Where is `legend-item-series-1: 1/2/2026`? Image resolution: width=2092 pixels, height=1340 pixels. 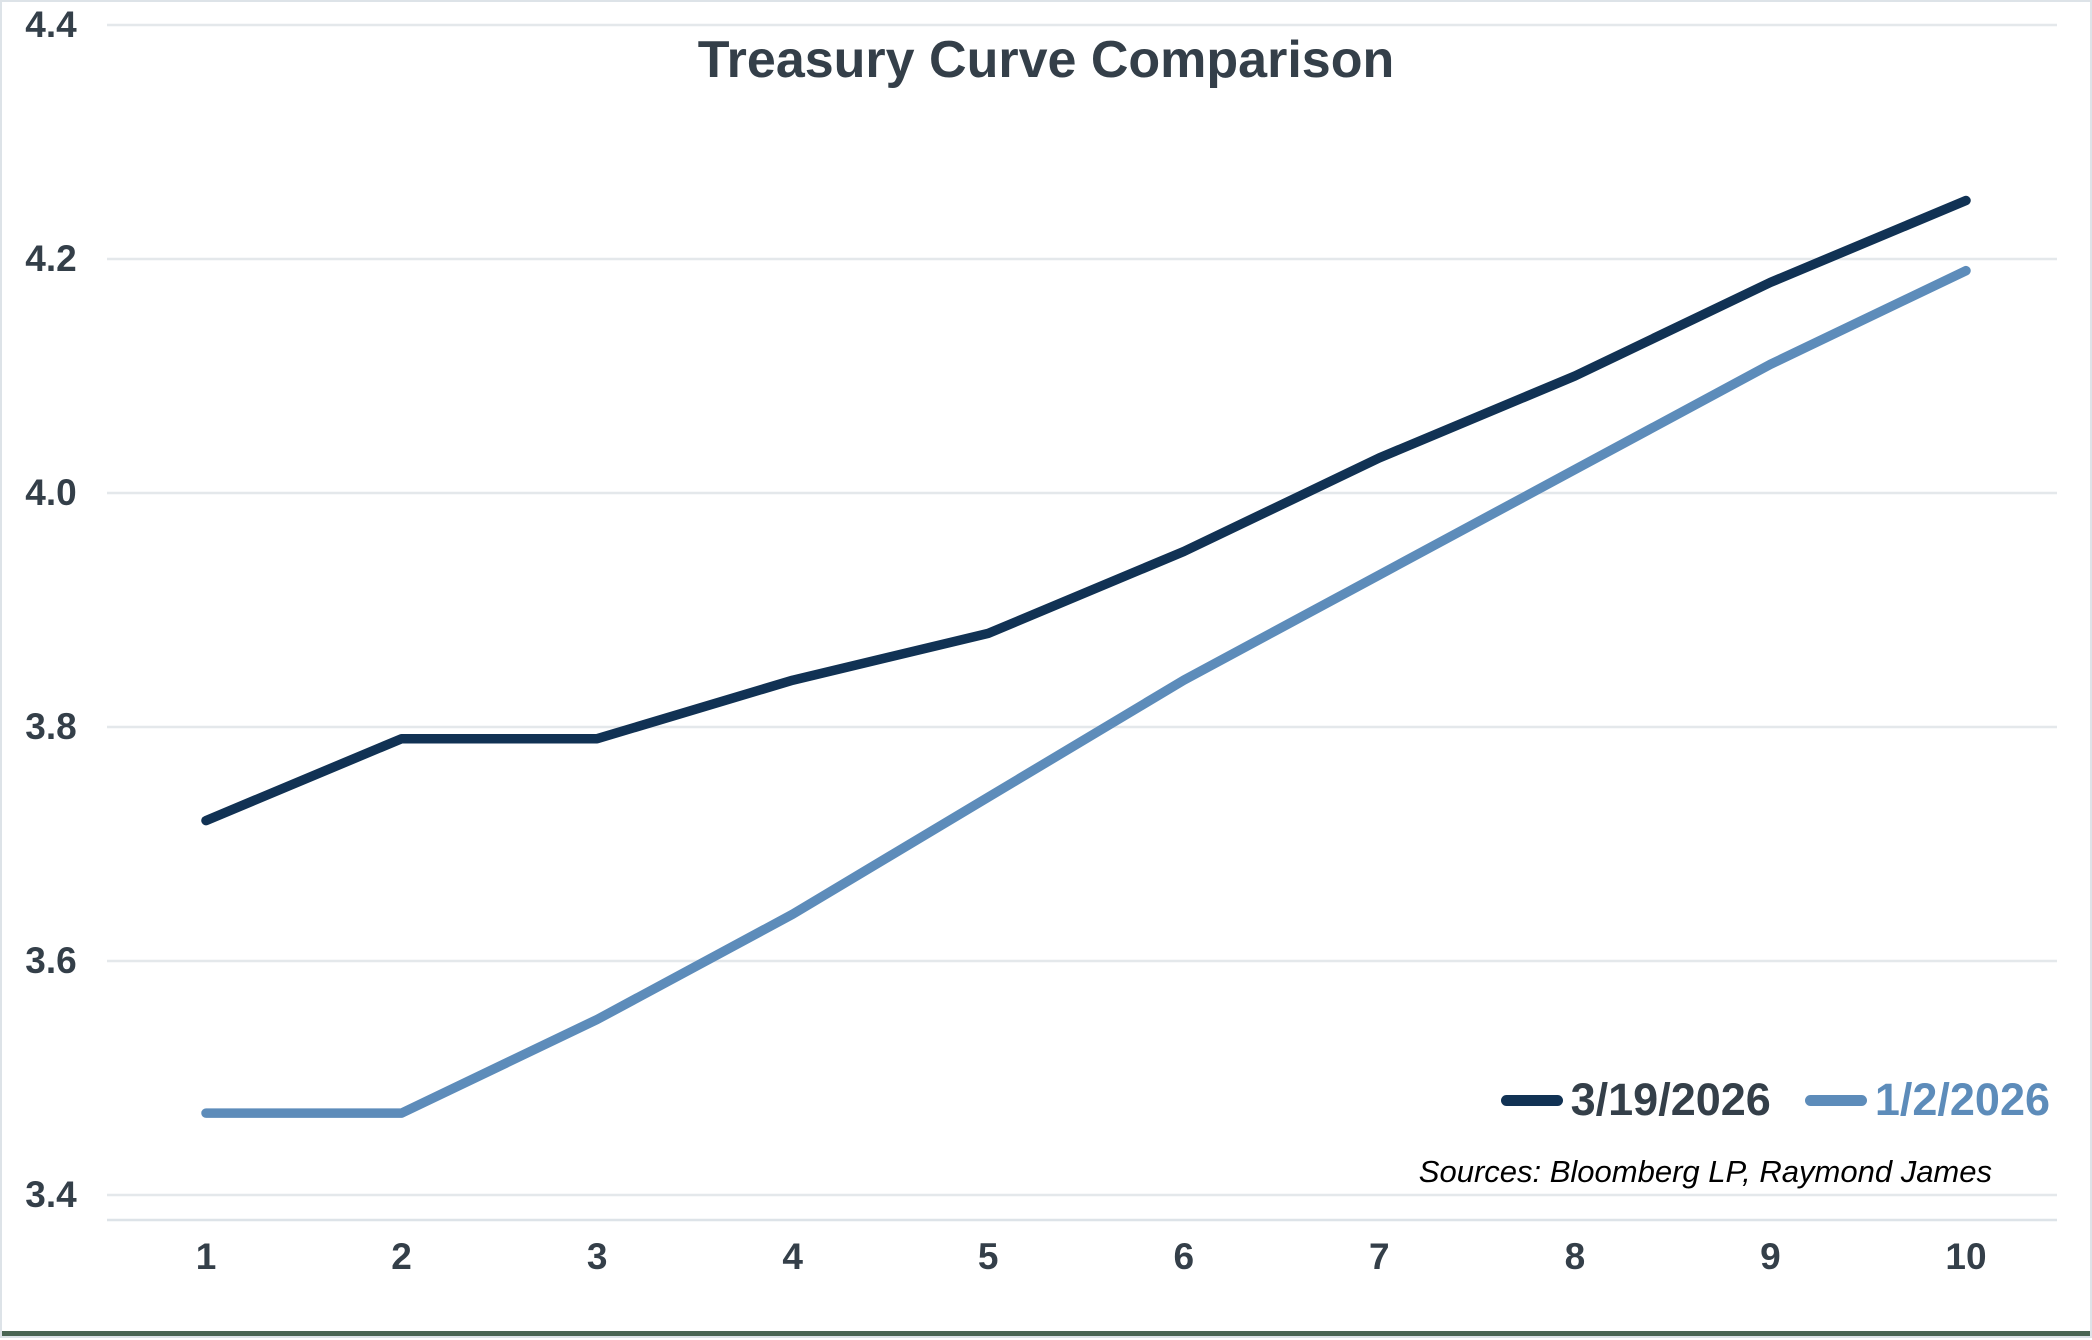
legend-item-series-1: 1/2/2026 is located at coordinates (1927, 1099).